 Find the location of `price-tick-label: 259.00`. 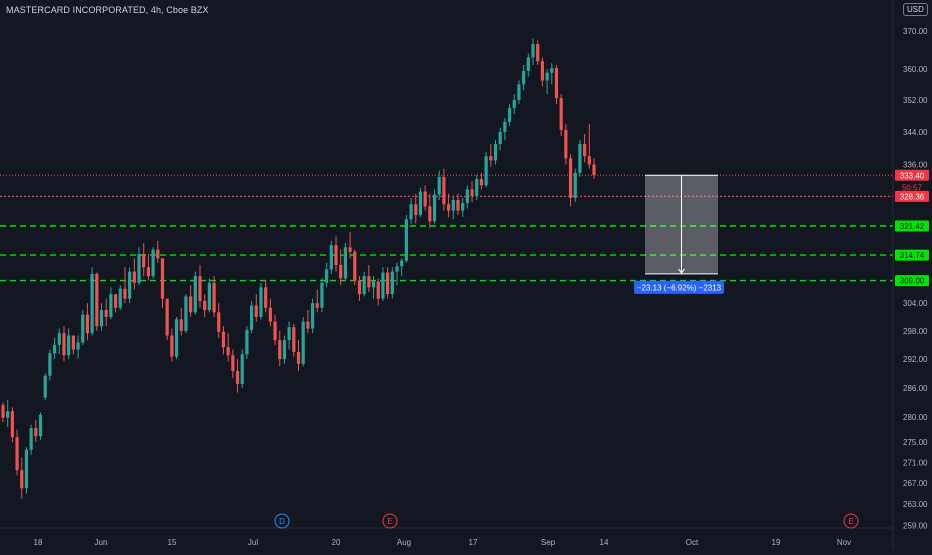

price-tick-label: 259.00 is located at coordinates (915, 525).